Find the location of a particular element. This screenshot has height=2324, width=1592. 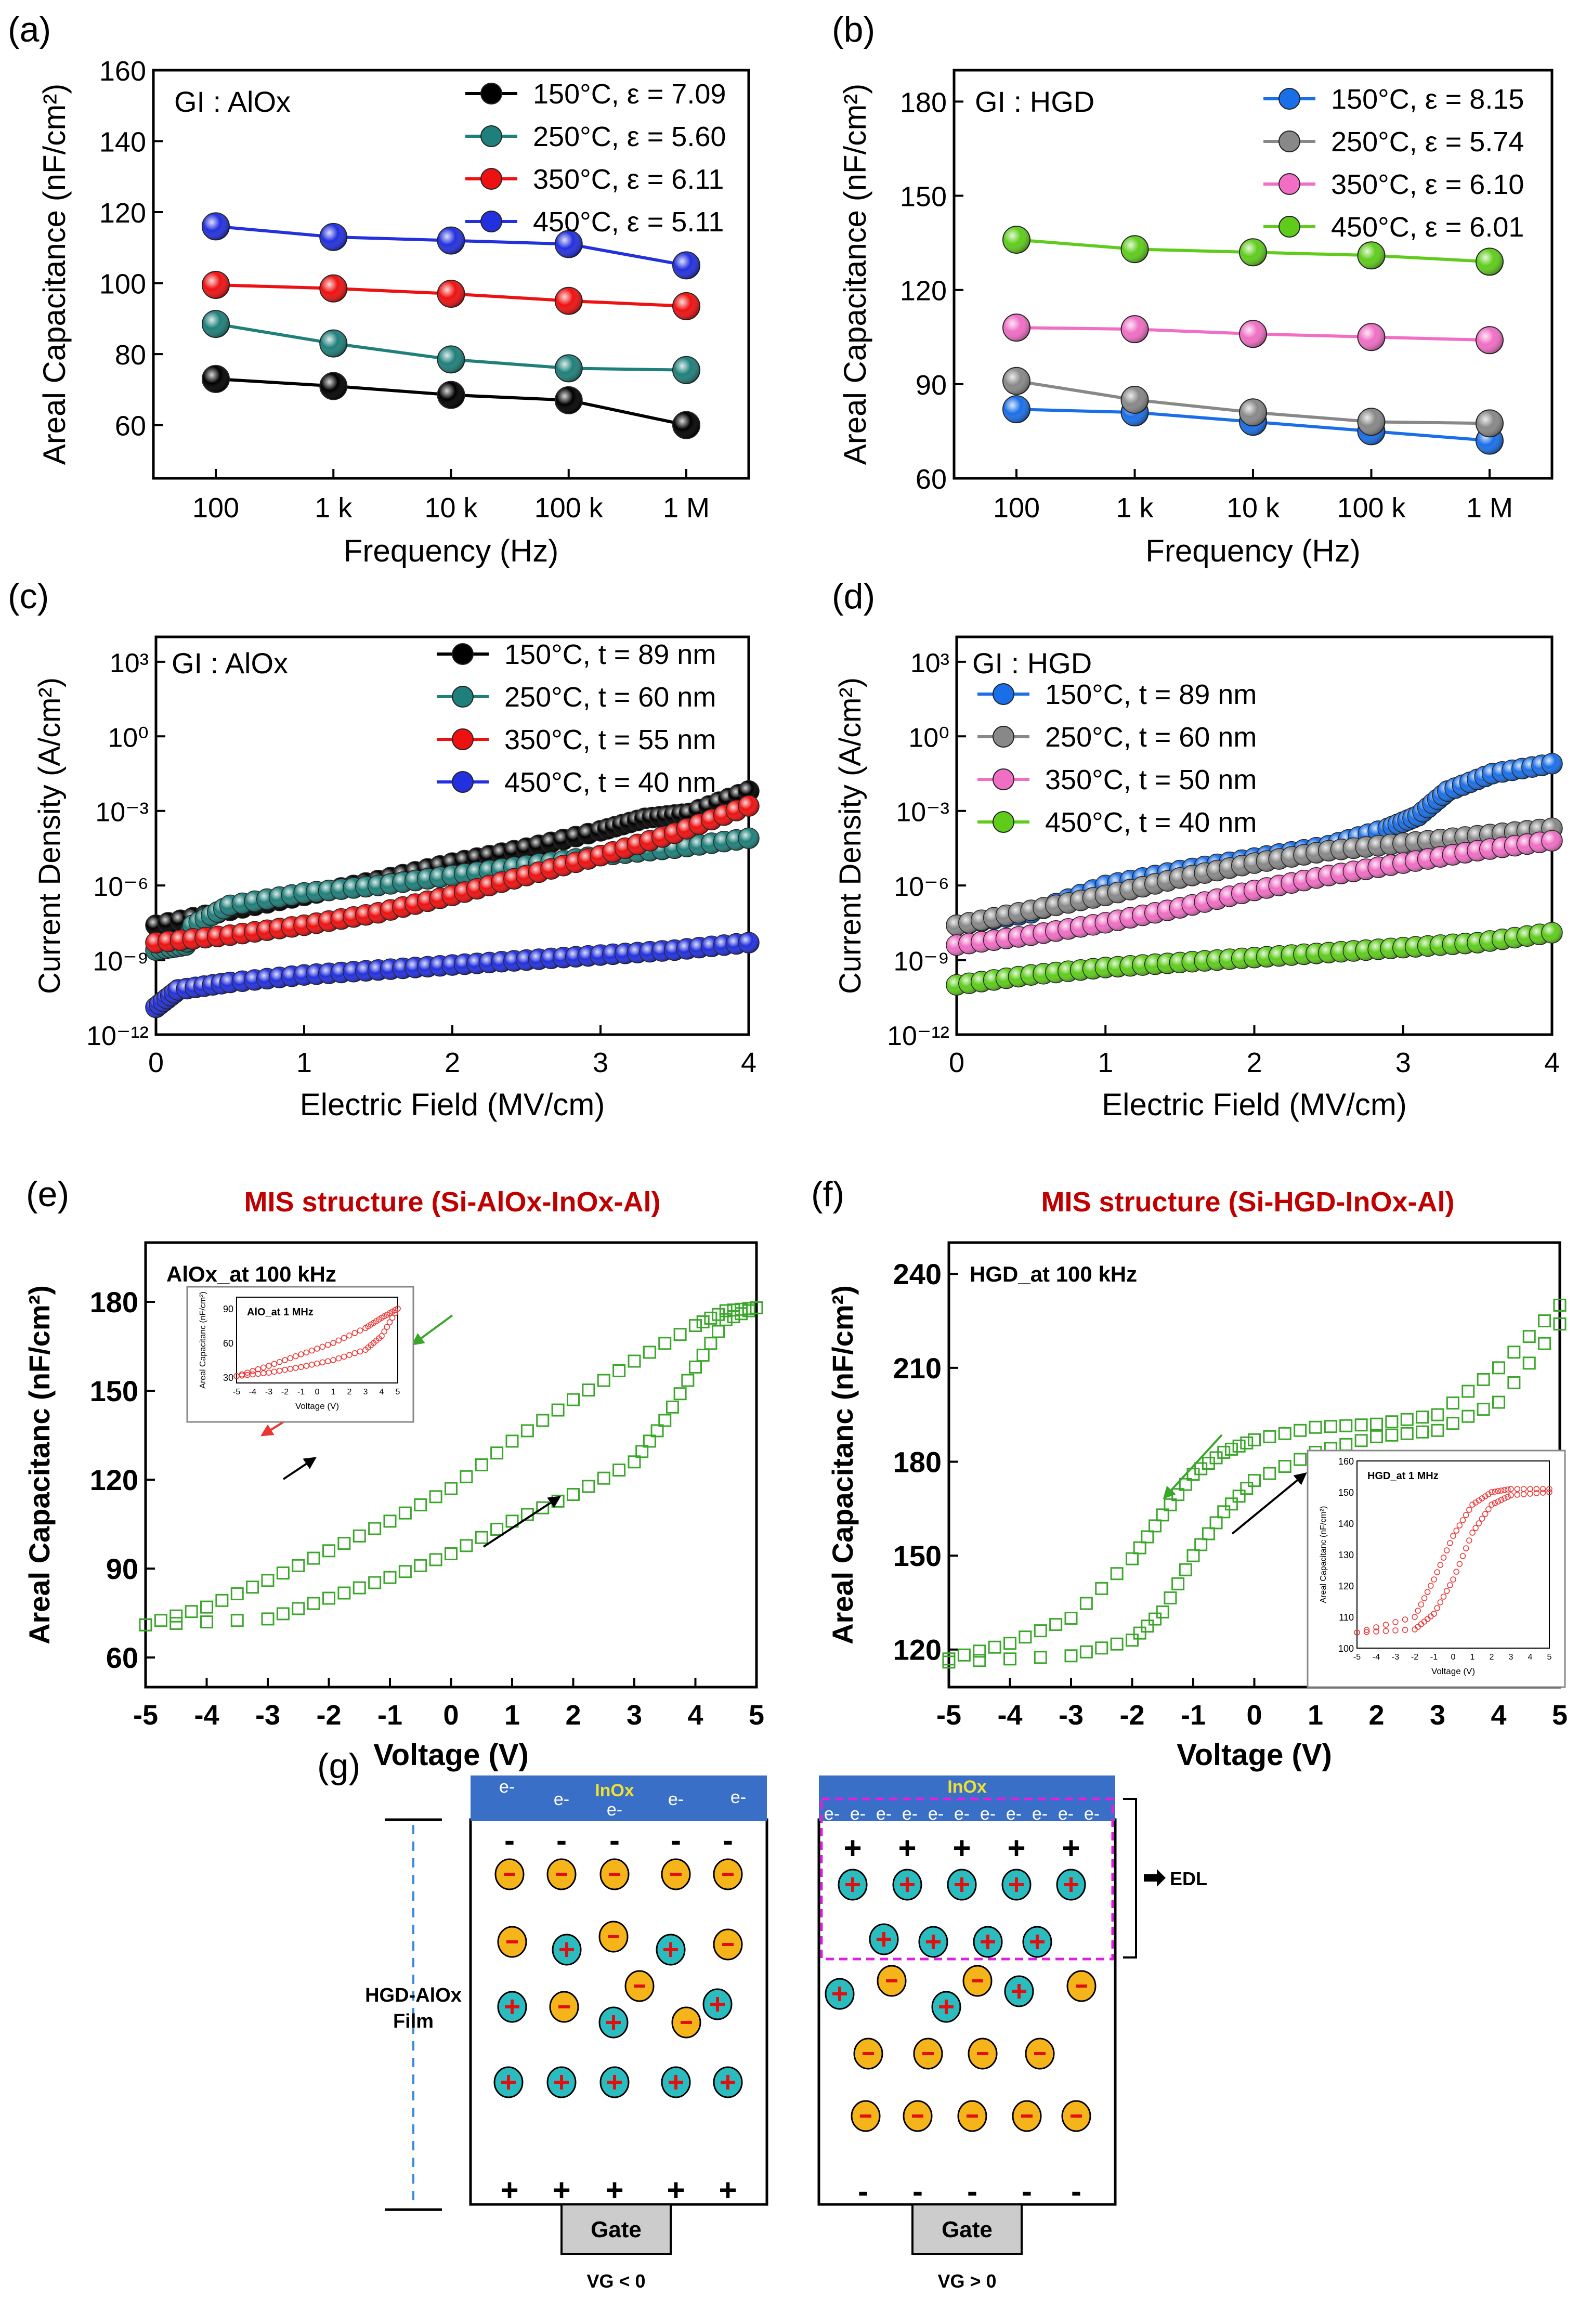

y-tick-label: 180 is located at coordinates (114, 1302).